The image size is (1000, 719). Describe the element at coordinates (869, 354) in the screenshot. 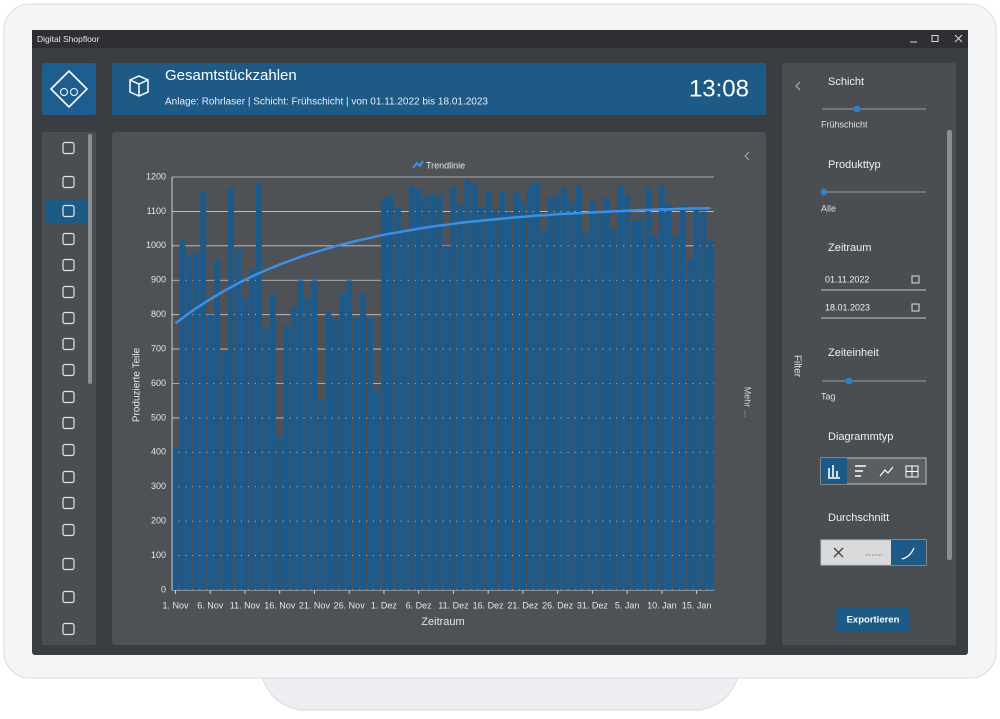

I see `filter-panel` at that location.